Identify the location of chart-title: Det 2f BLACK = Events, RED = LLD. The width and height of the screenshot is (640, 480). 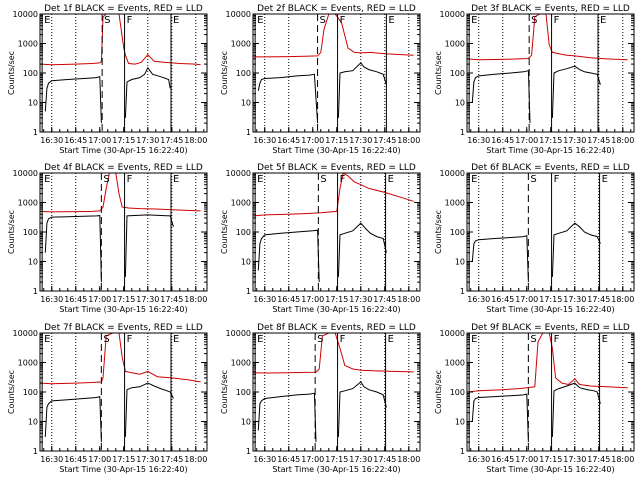
(336, 9).